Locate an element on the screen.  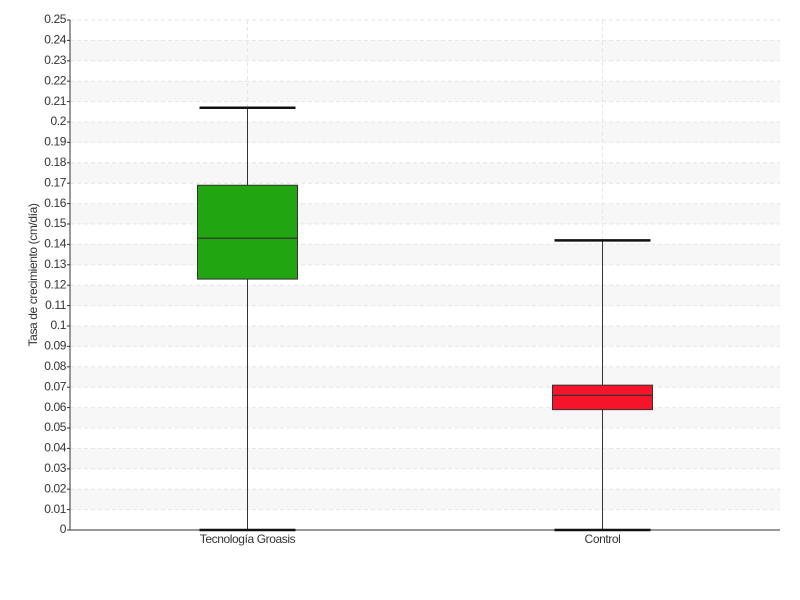
y-tick-label: 0.21 is located at coordinates (55, 101).